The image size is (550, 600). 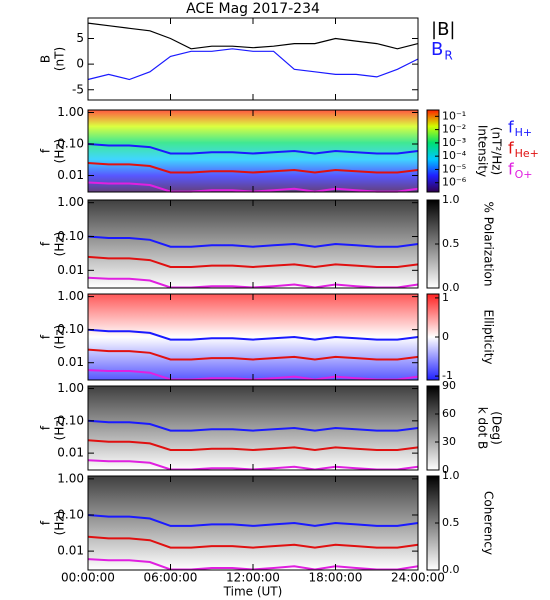 What do you see at coordinates (443, 29) in the screenshot?
I see `legend-label: |B|` at bounding box center [443, 29].